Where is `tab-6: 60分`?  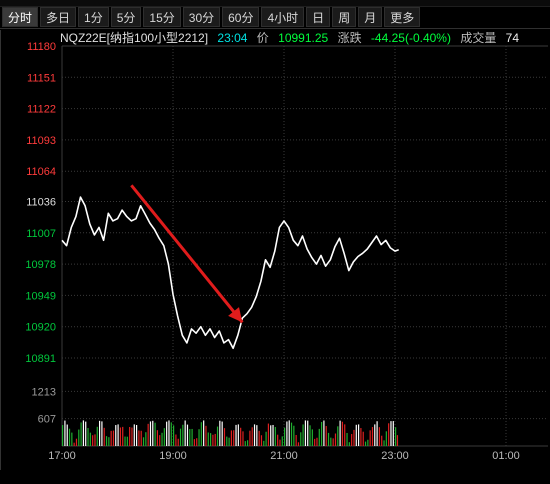
tab-6: 60分 is located at coordinates (241, 17).